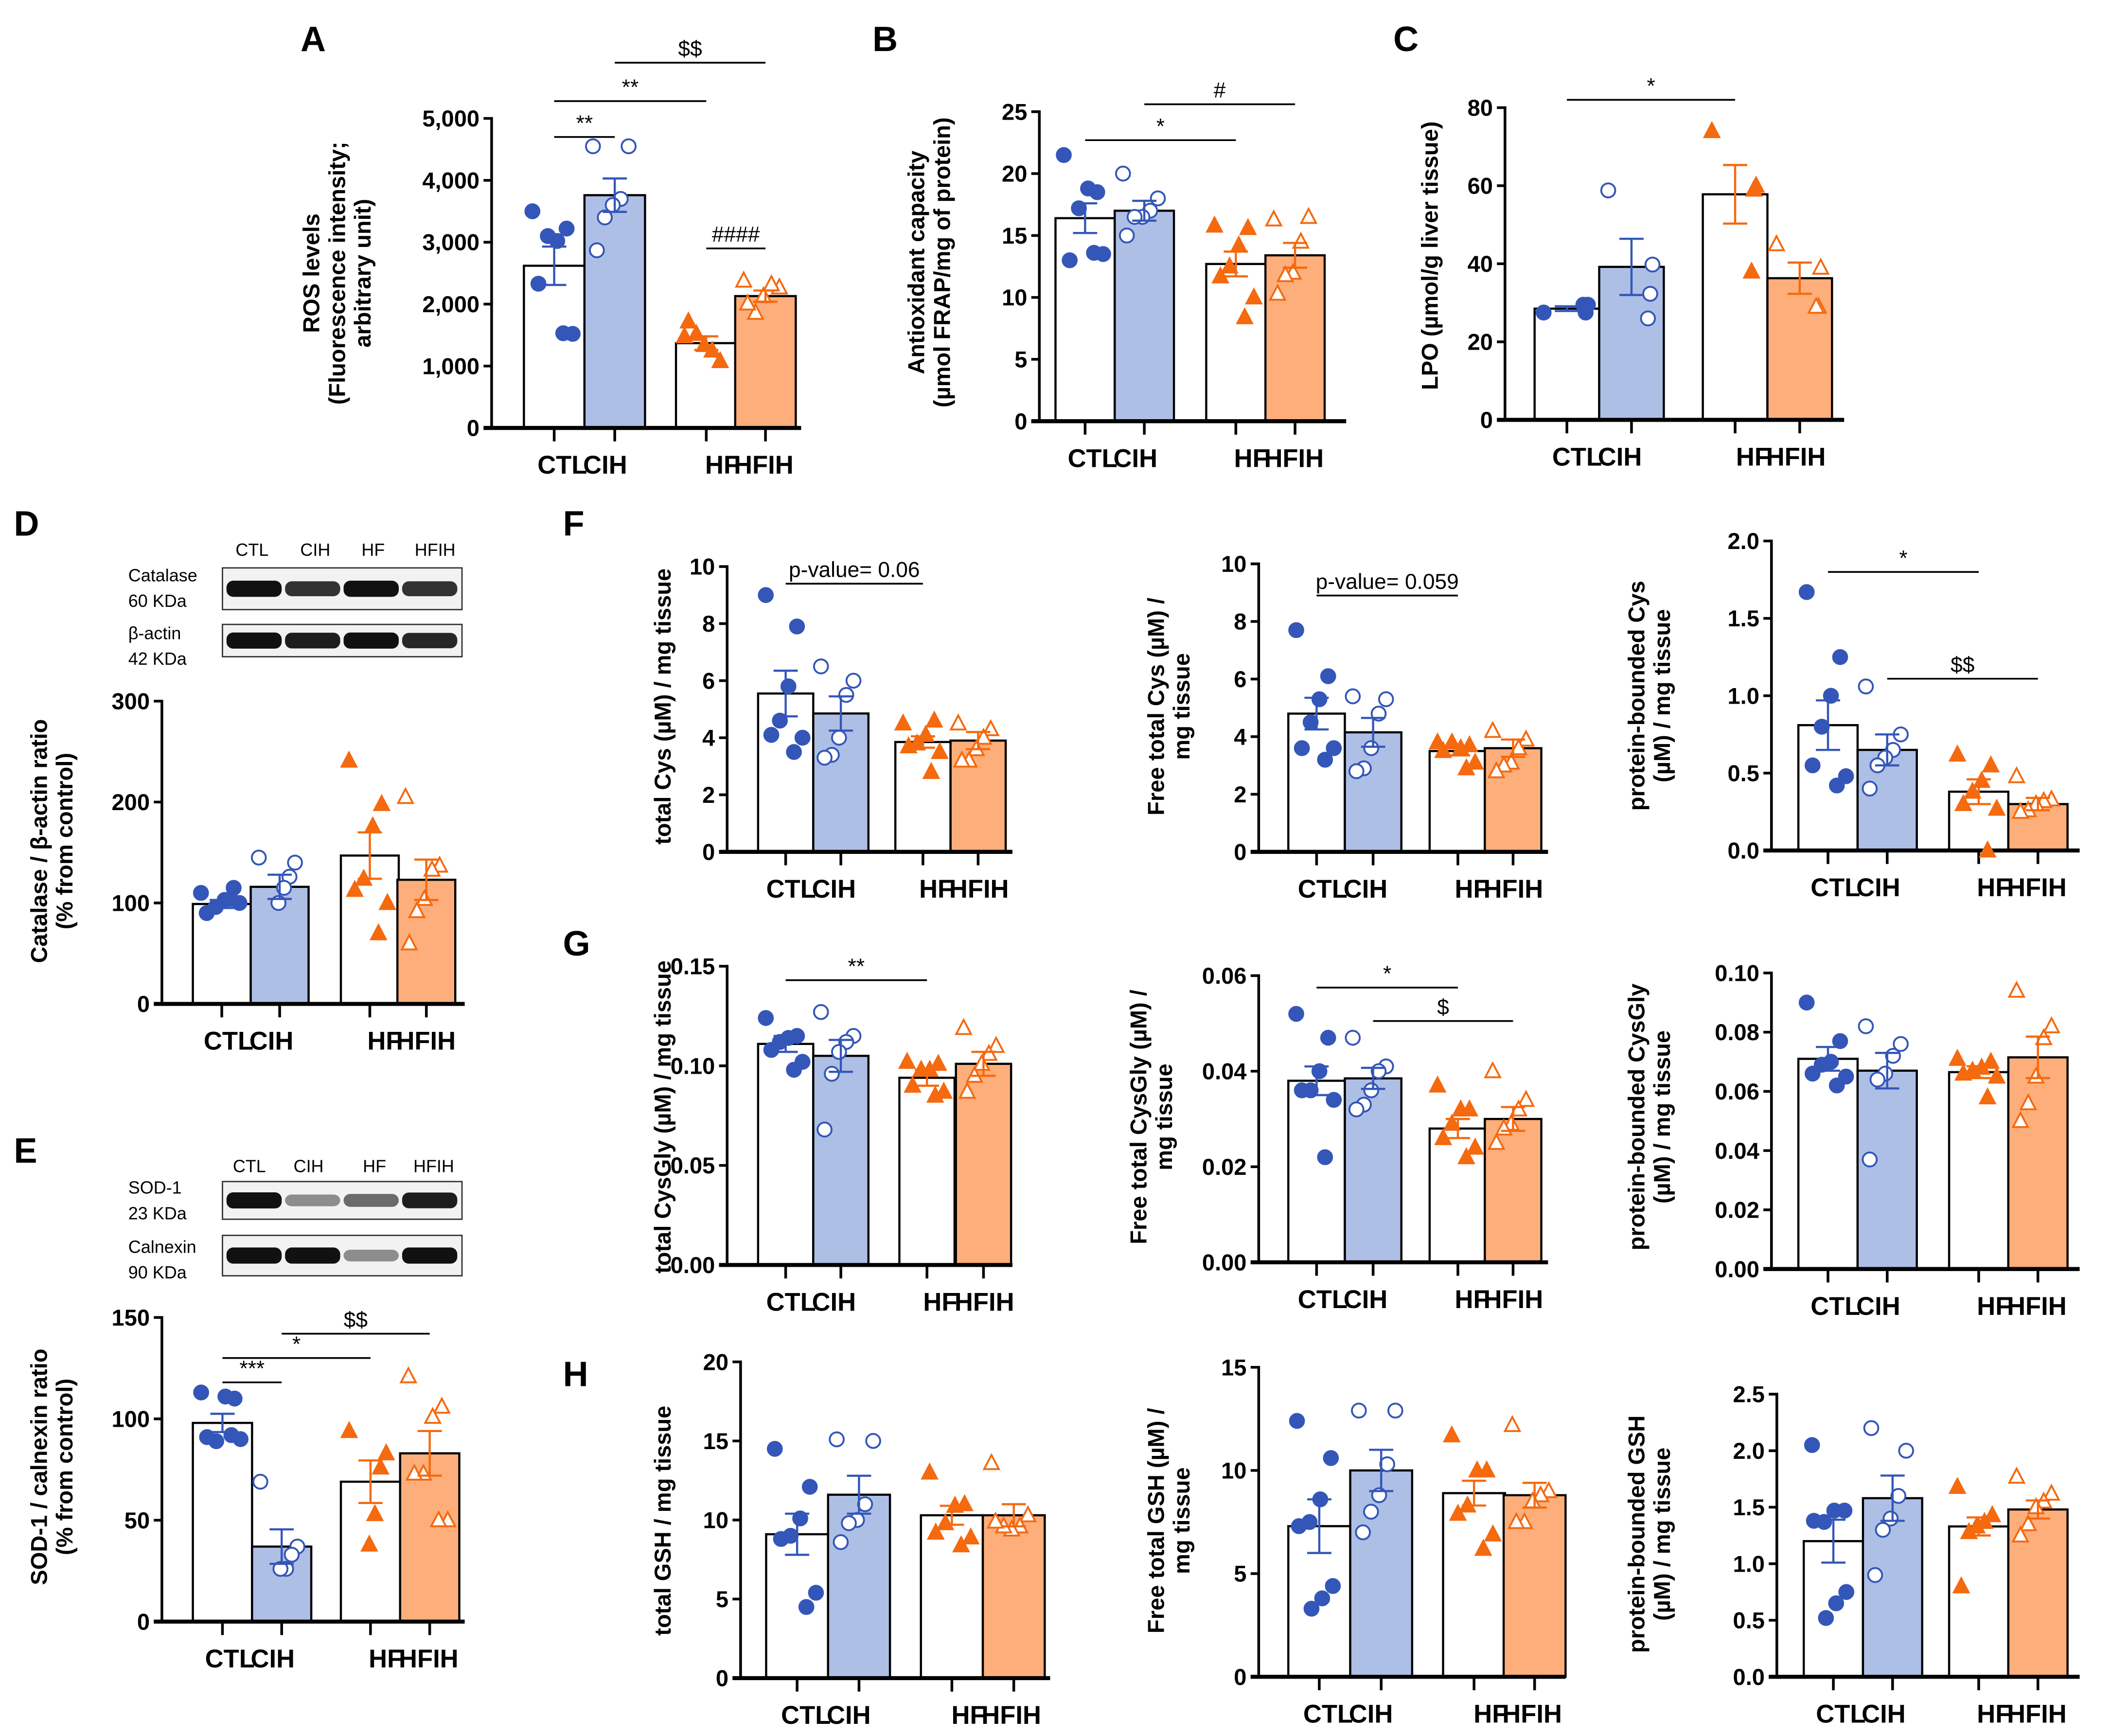 This screenshot has height=1736, width=2111. Describe the element at coordinates (252, 1369) in the screenshot. I see `significance-label: ***` at that location.